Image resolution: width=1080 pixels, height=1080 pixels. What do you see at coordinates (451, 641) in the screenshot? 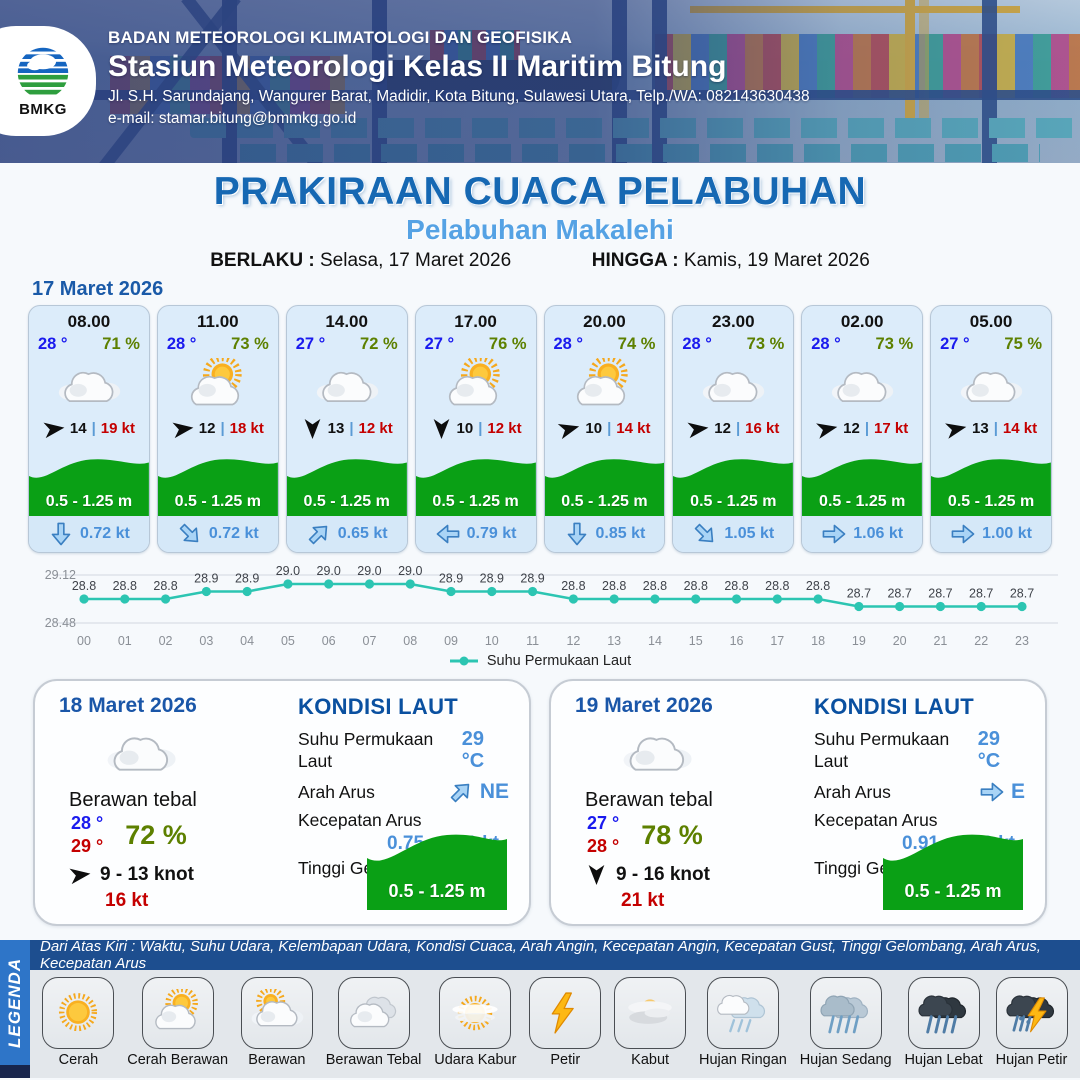
I see `svg-text: 09` at bounding box center [451, 641].